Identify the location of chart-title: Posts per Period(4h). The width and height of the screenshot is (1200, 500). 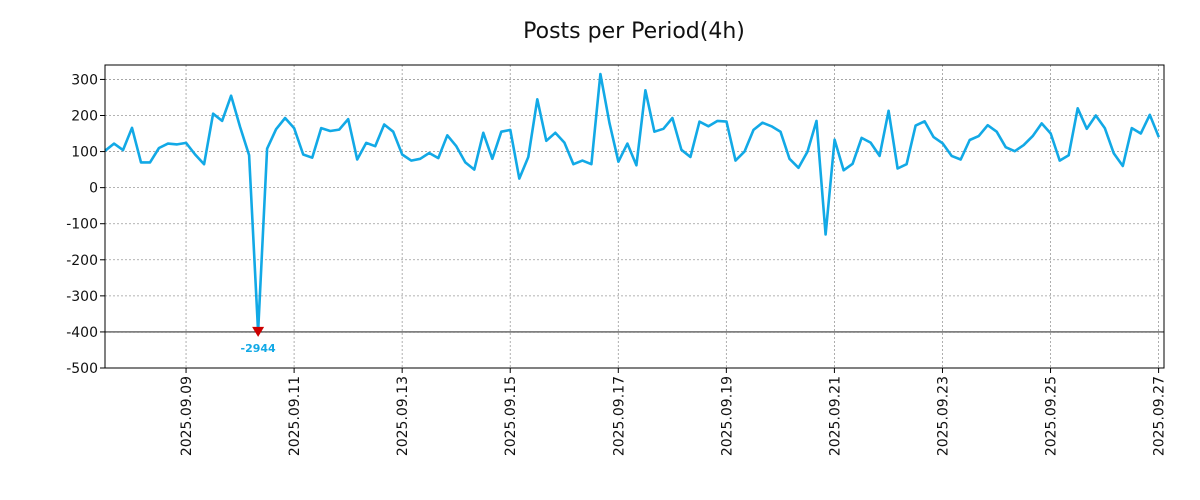
(634, 31).